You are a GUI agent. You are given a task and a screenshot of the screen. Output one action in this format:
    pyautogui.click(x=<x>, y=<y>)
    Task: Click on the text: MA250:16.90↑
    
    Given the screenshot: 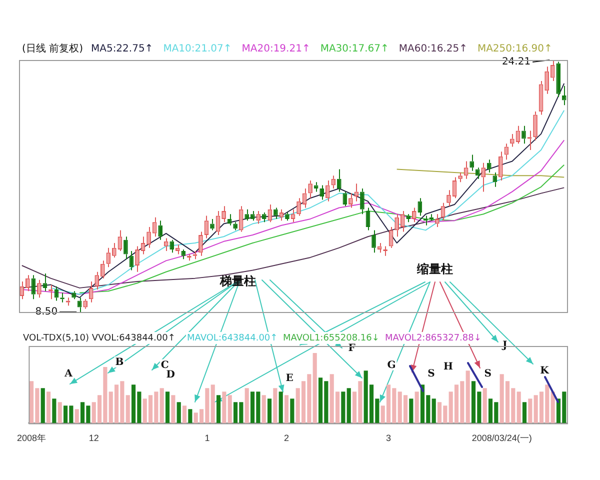 What is the action you would take?
    pyautogui.click(x=514, y=49)
    